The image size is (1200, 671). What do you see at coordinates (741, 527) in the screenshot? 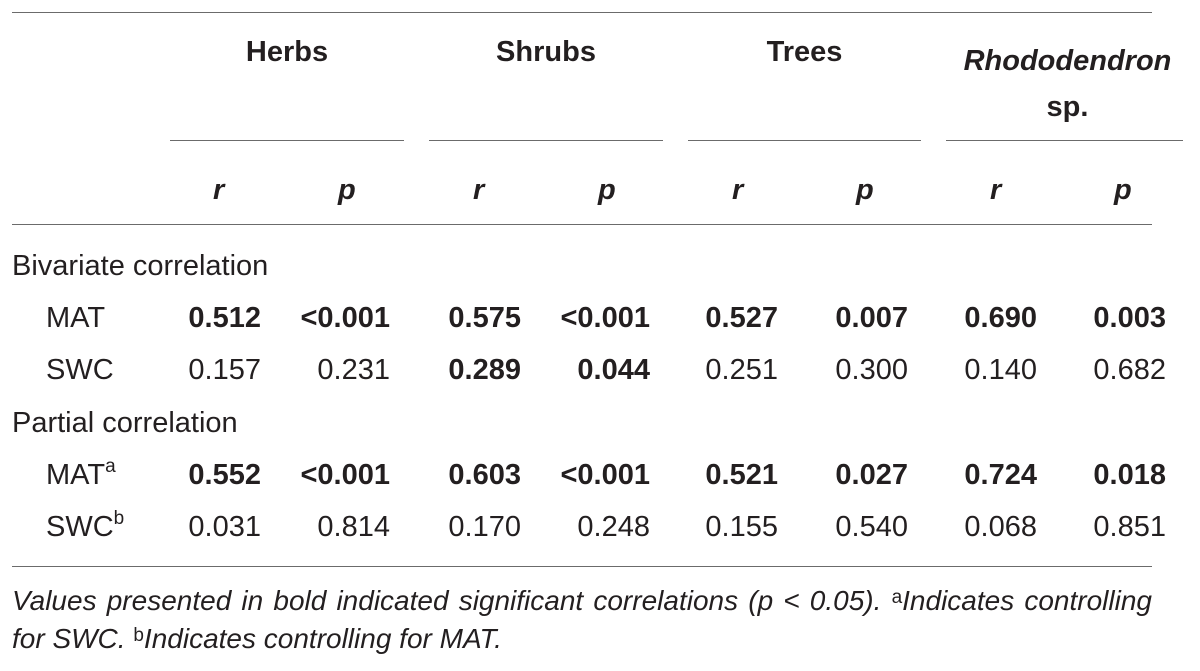
I see `table-cell: 0.155` at bounding box center [741, 527].